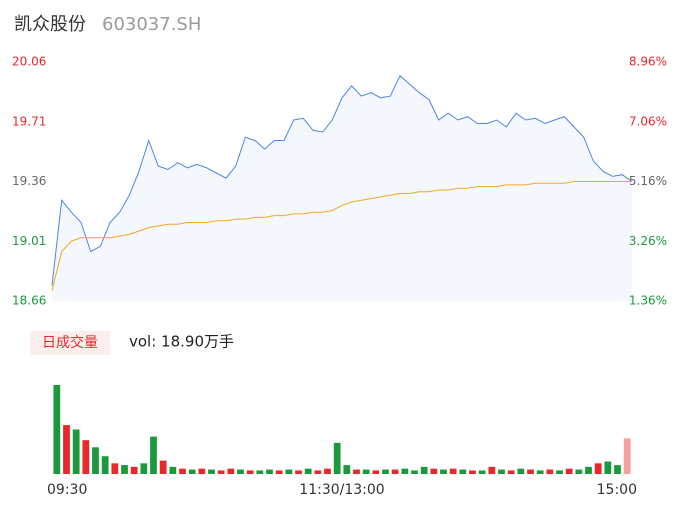  What do you see at coordinates (29, 62) in the screenshot?
I see `y-tick-label: 20.06` at bounding box center [29, 62].